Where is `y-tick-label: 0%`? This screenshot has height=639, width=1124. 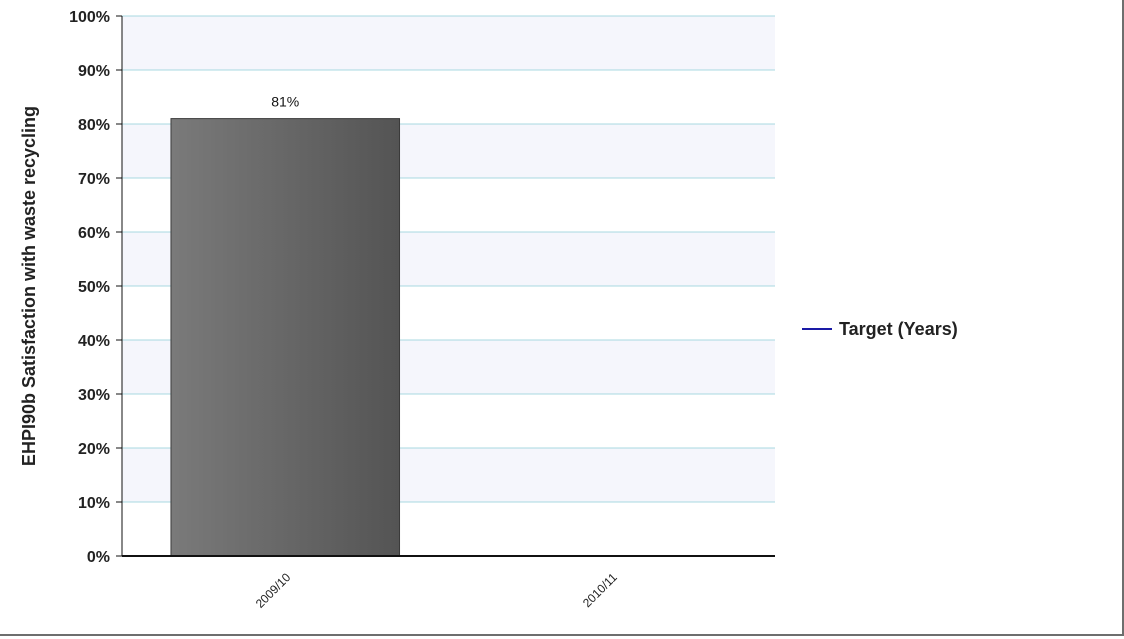
y-tick-label: 0% is located at coordinates (98, 557).